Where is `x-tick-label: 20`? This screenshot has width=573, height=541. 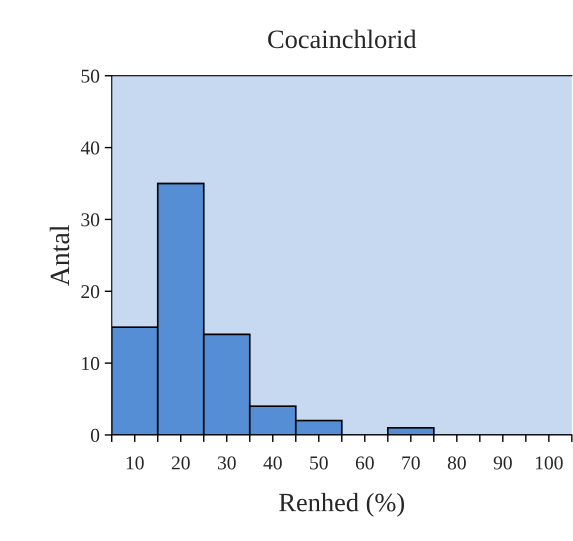 x-tick-label: 20 is located at coordinates (181, 463).